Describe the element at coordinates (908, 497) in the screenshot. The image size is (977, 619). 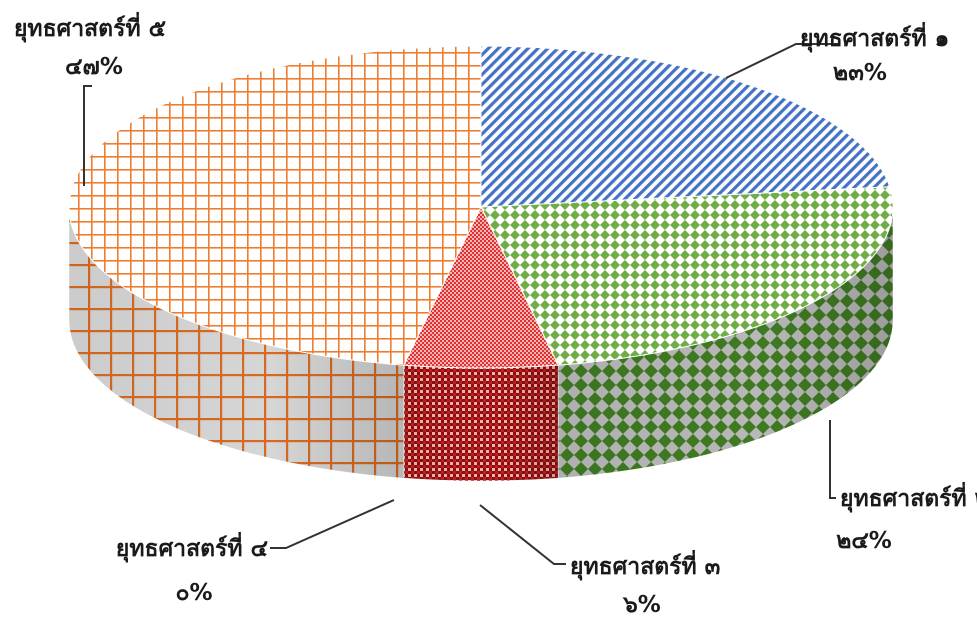
I see `slice-label-2: ยุทธศาสตร์ที่ ๒` at that location.